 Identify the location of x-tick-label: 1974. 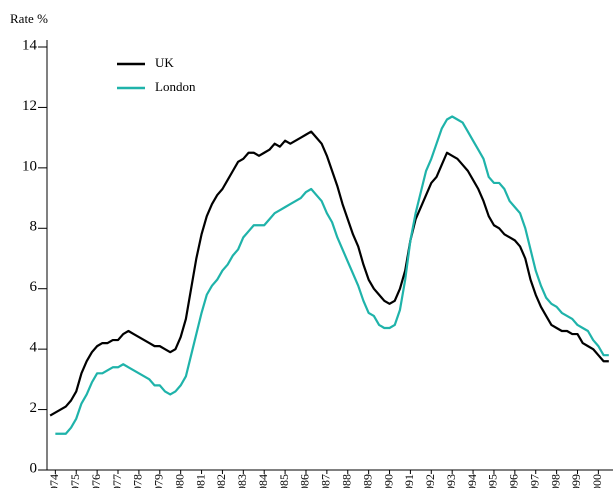
(54, 481).